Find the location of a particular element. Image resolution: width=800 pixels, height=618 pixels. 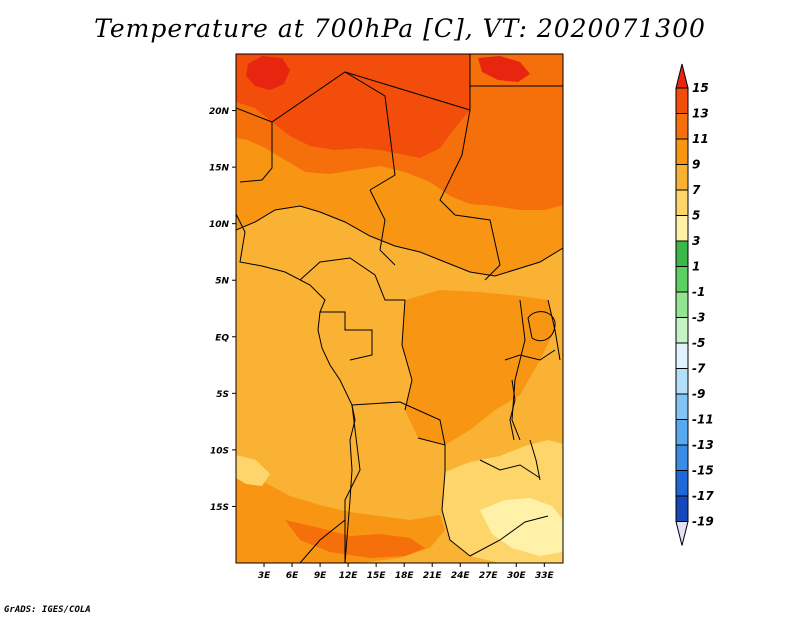

lakes is located at coordinates (532, 396).